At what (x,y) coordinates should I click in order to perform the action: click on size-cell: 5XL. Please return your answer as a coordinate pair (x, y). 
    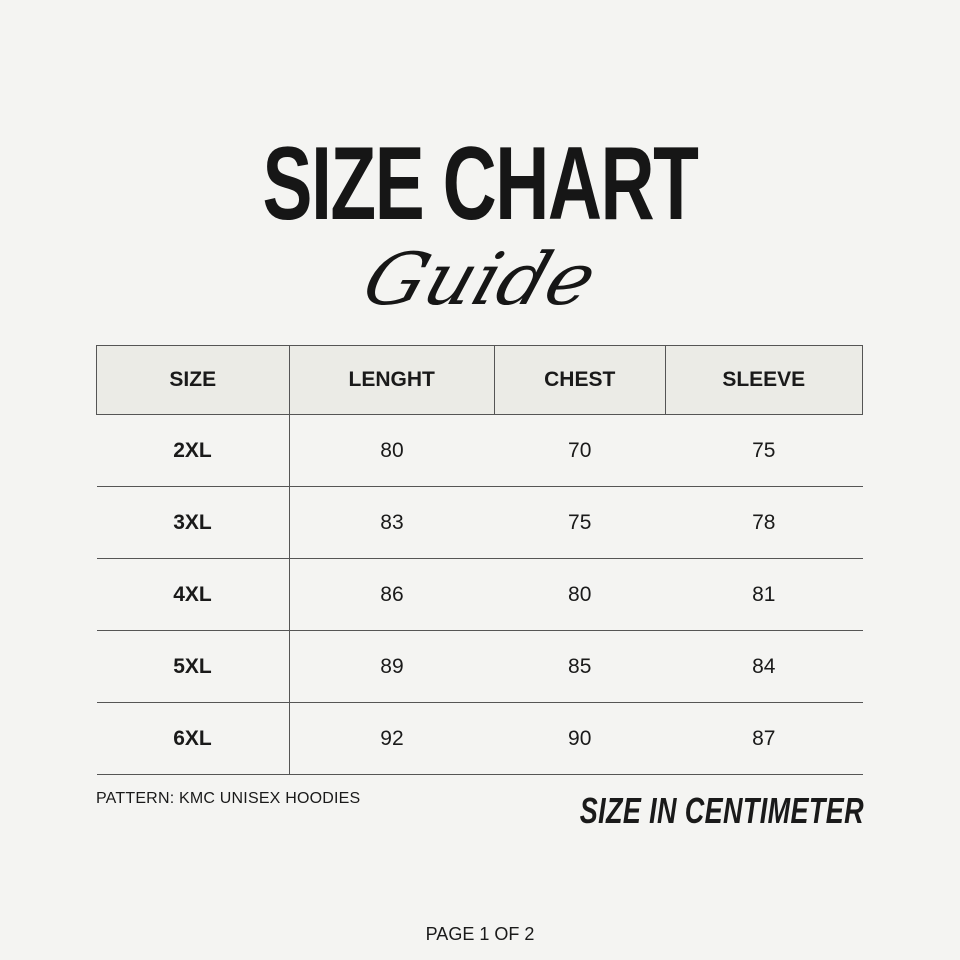
    Looking at the image, I should click on (193, 666).